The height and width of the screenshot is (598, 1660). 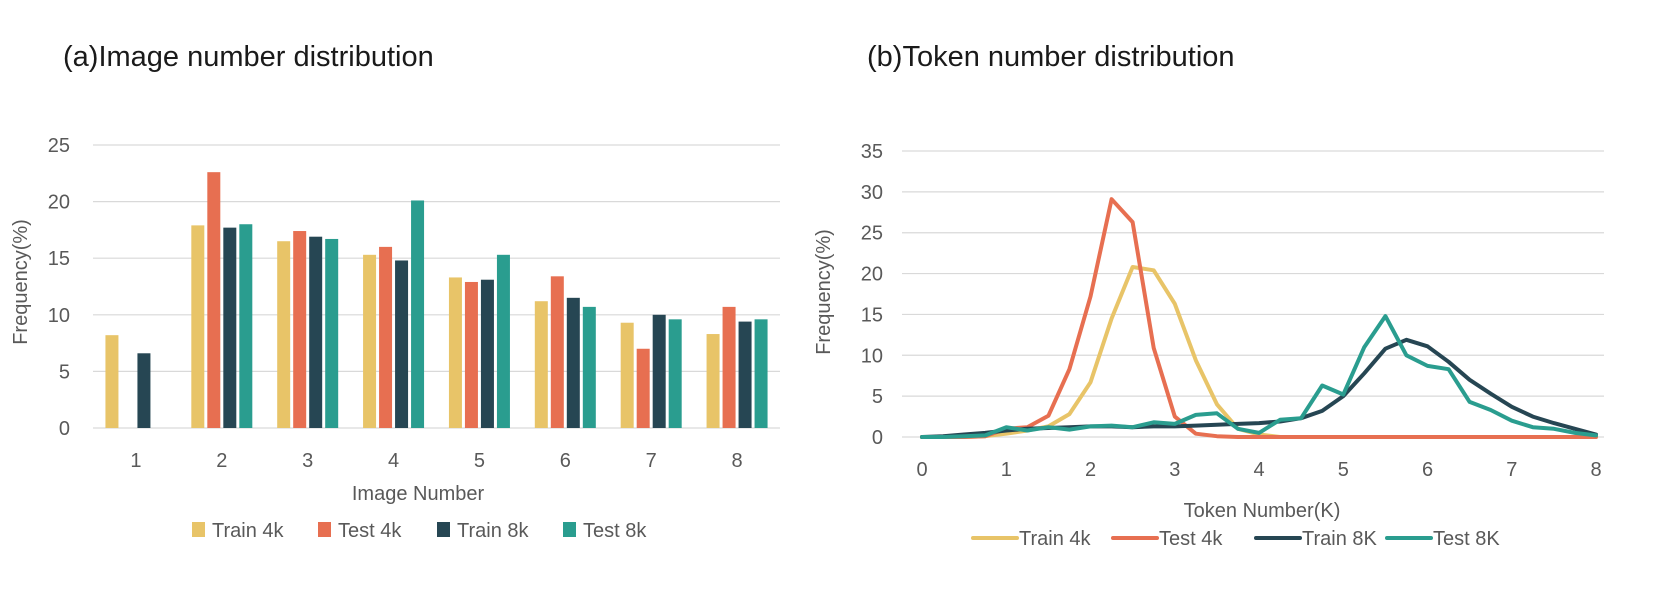 I want to click on chart-b-x-tick-label: 3, so click(x=1174, y=470).